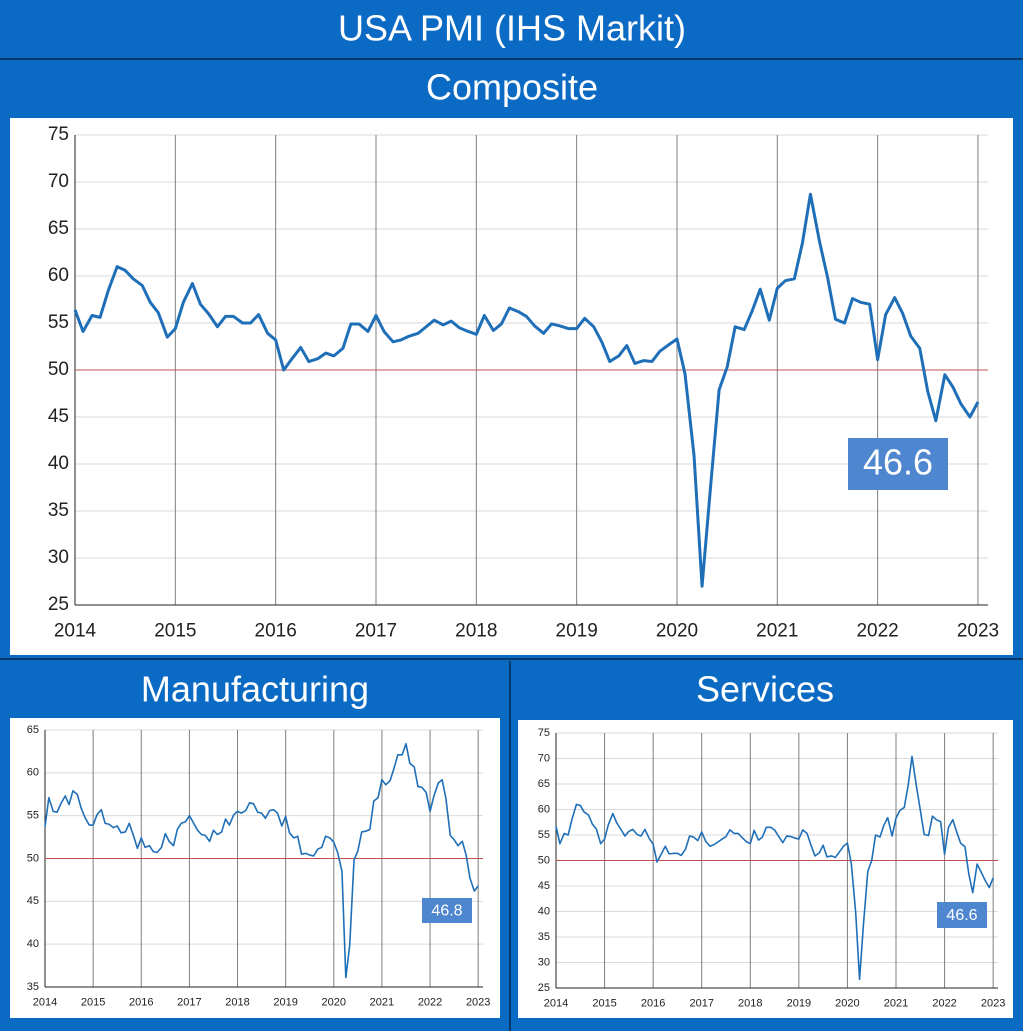 This screenshot has height=1031, width=1023. Describe the element at coordinates (512, 87) in the screenshot. I see `chart-title: Composite` at that location.